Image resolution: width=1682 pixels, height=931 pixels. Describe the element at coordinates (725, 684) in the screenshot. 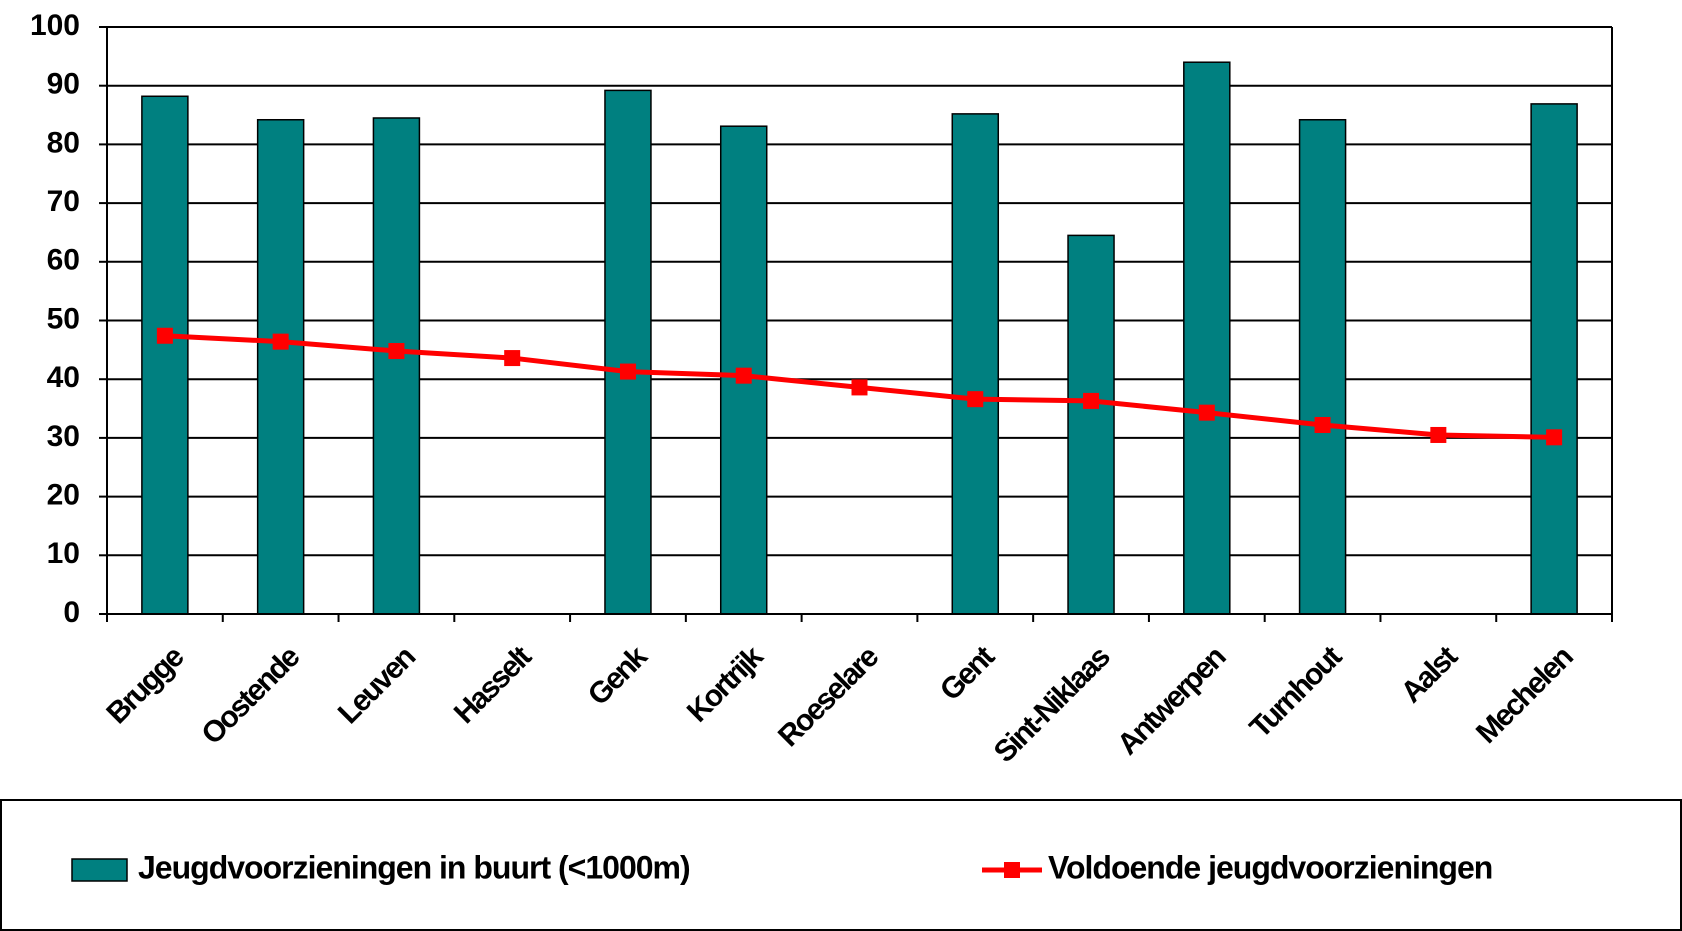

I see `x-tick-label: Kortrijk` at that location.